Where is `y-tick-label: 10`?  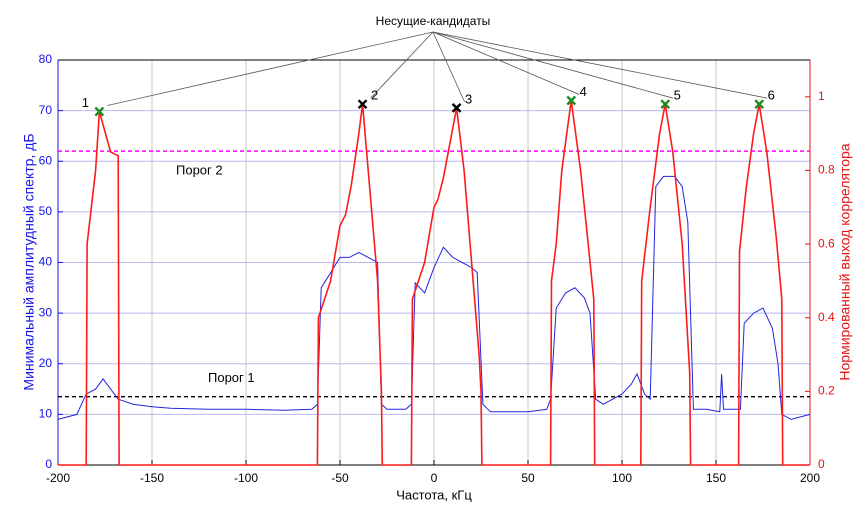
y-tick-label: 10 is located at coordinates (46, 414).